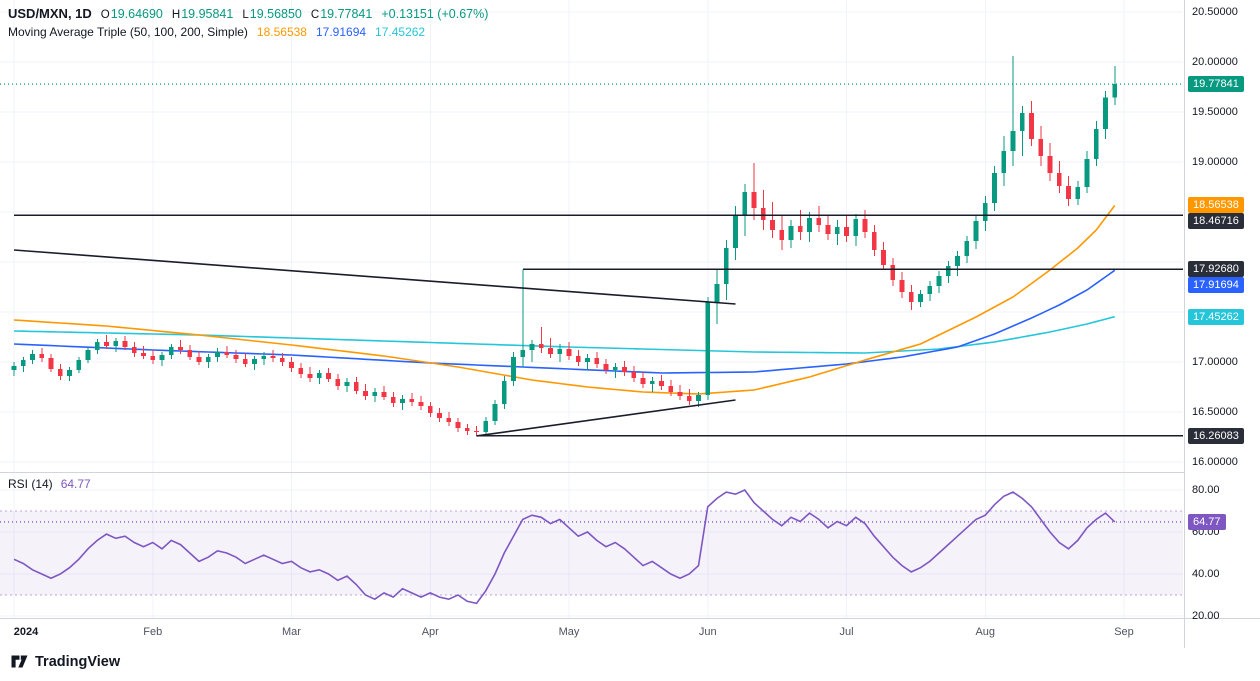  I want to click on time-axis-label: Mar, so click(291, 632).